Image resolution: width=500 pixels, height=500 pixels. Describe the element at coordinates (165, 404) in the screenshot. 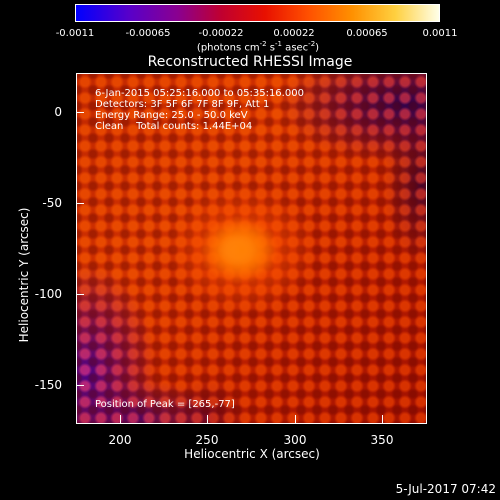

I see `peak-position: Position of Peak = [265,-77]` at that location.